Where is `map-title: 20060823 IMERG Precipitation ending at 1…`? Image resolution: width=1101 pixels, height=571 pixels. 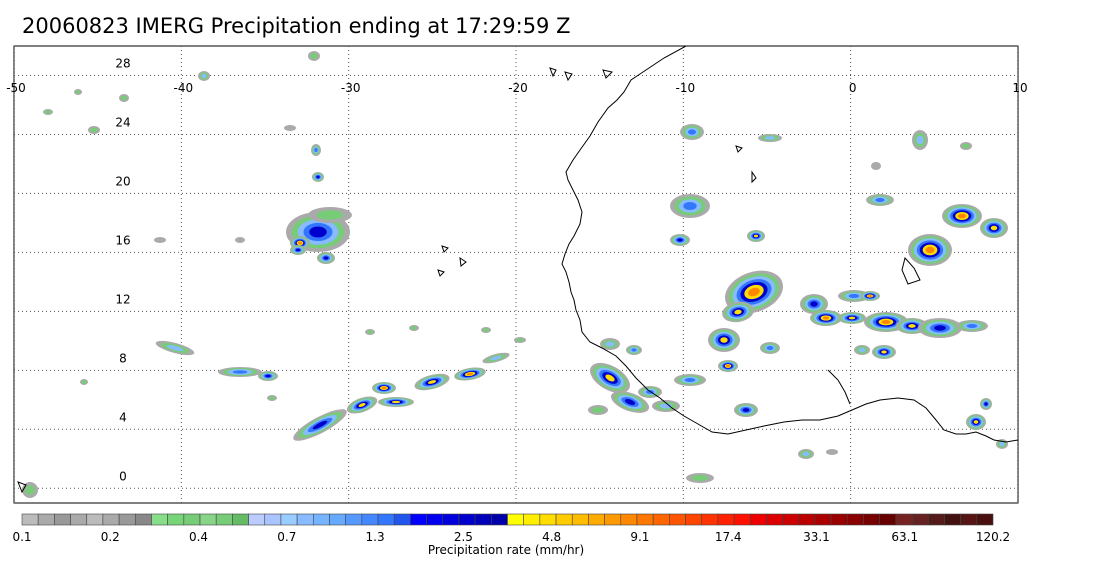
map-title: 20060823 IMERG Precipitation ending at 1… is located at coordinates (296, 26).